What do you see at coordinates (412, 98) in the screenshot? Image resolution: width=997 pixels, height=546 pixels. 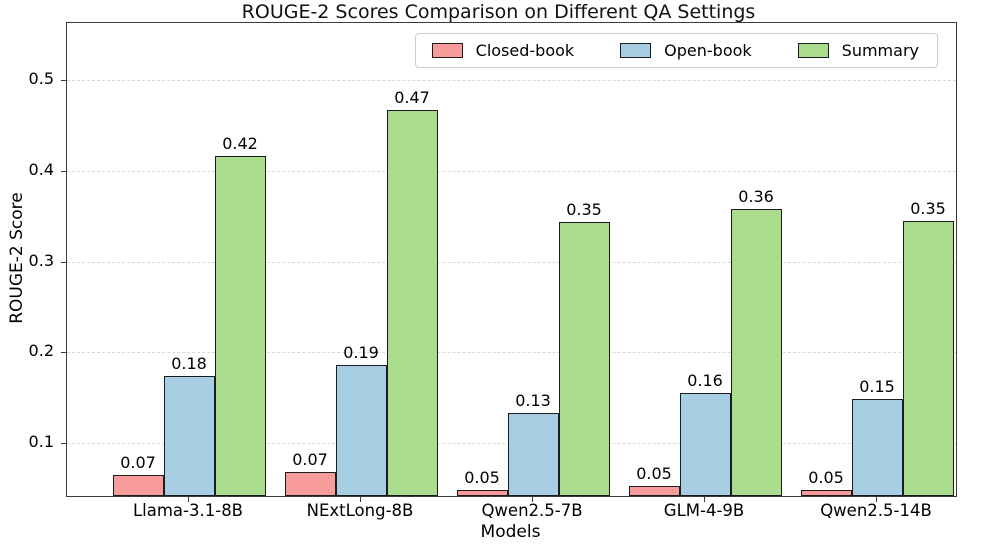 I see `bar-value-label: 0.47` at bounding box center [412, 98].